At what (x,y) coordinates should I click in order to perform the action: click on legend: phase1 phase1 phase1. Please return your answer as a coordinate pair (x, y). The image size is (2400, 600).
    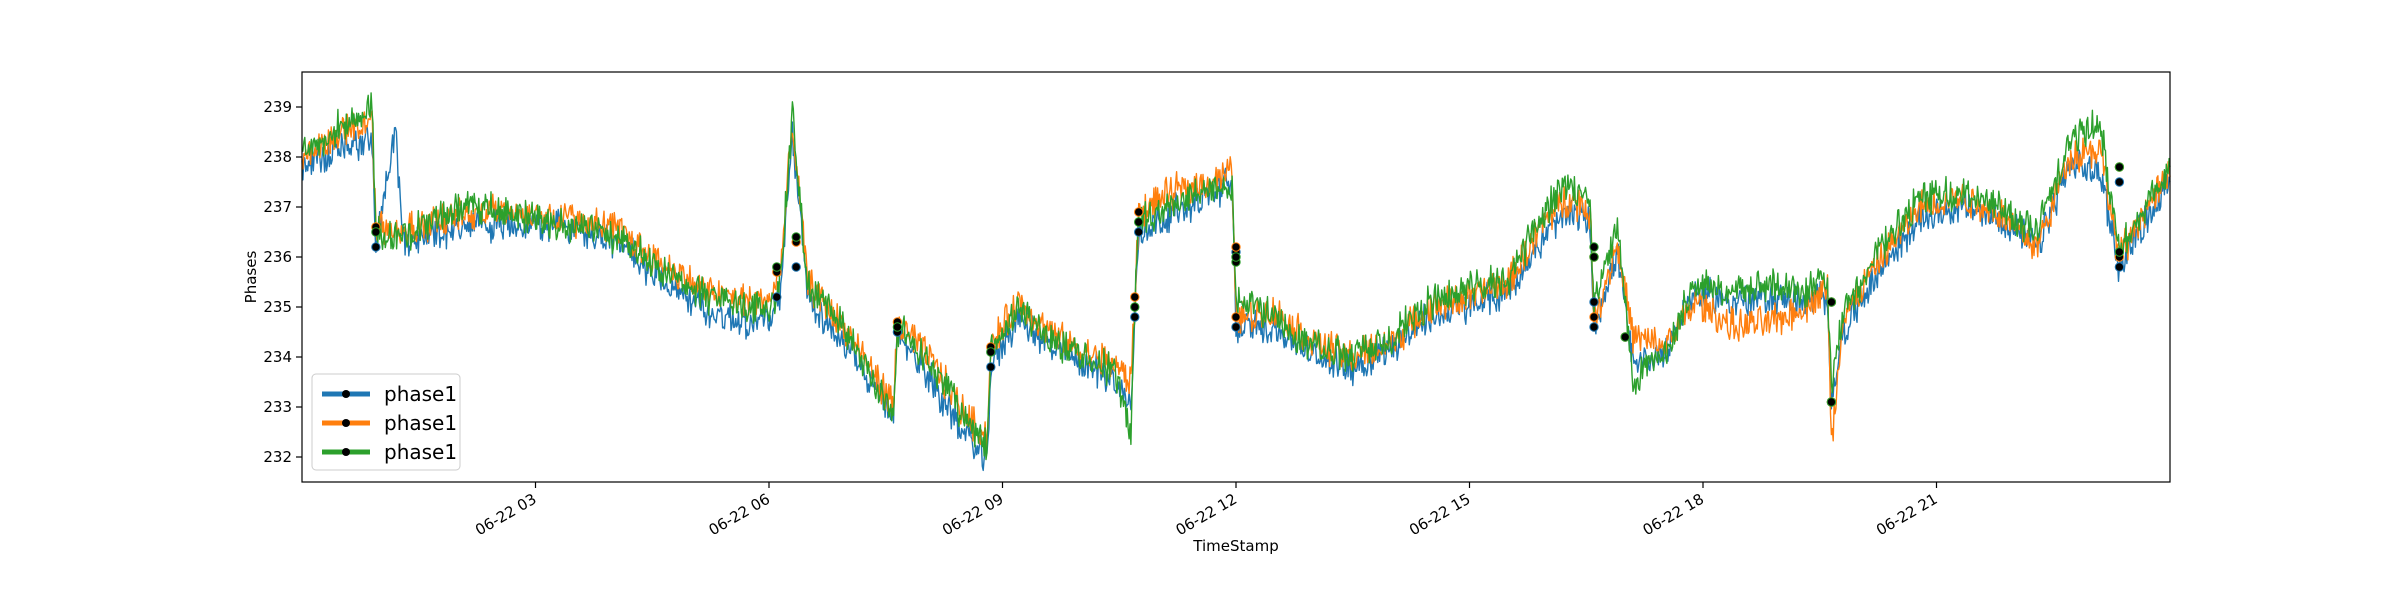
    Looking at the image, I should click on (386, 422).